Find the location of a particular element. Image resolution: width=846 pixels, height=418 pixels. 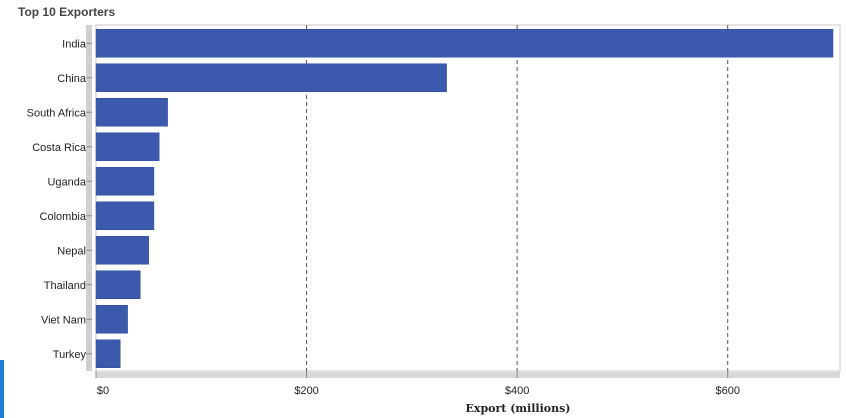

category-label: India is located at coordinates (74, 44).